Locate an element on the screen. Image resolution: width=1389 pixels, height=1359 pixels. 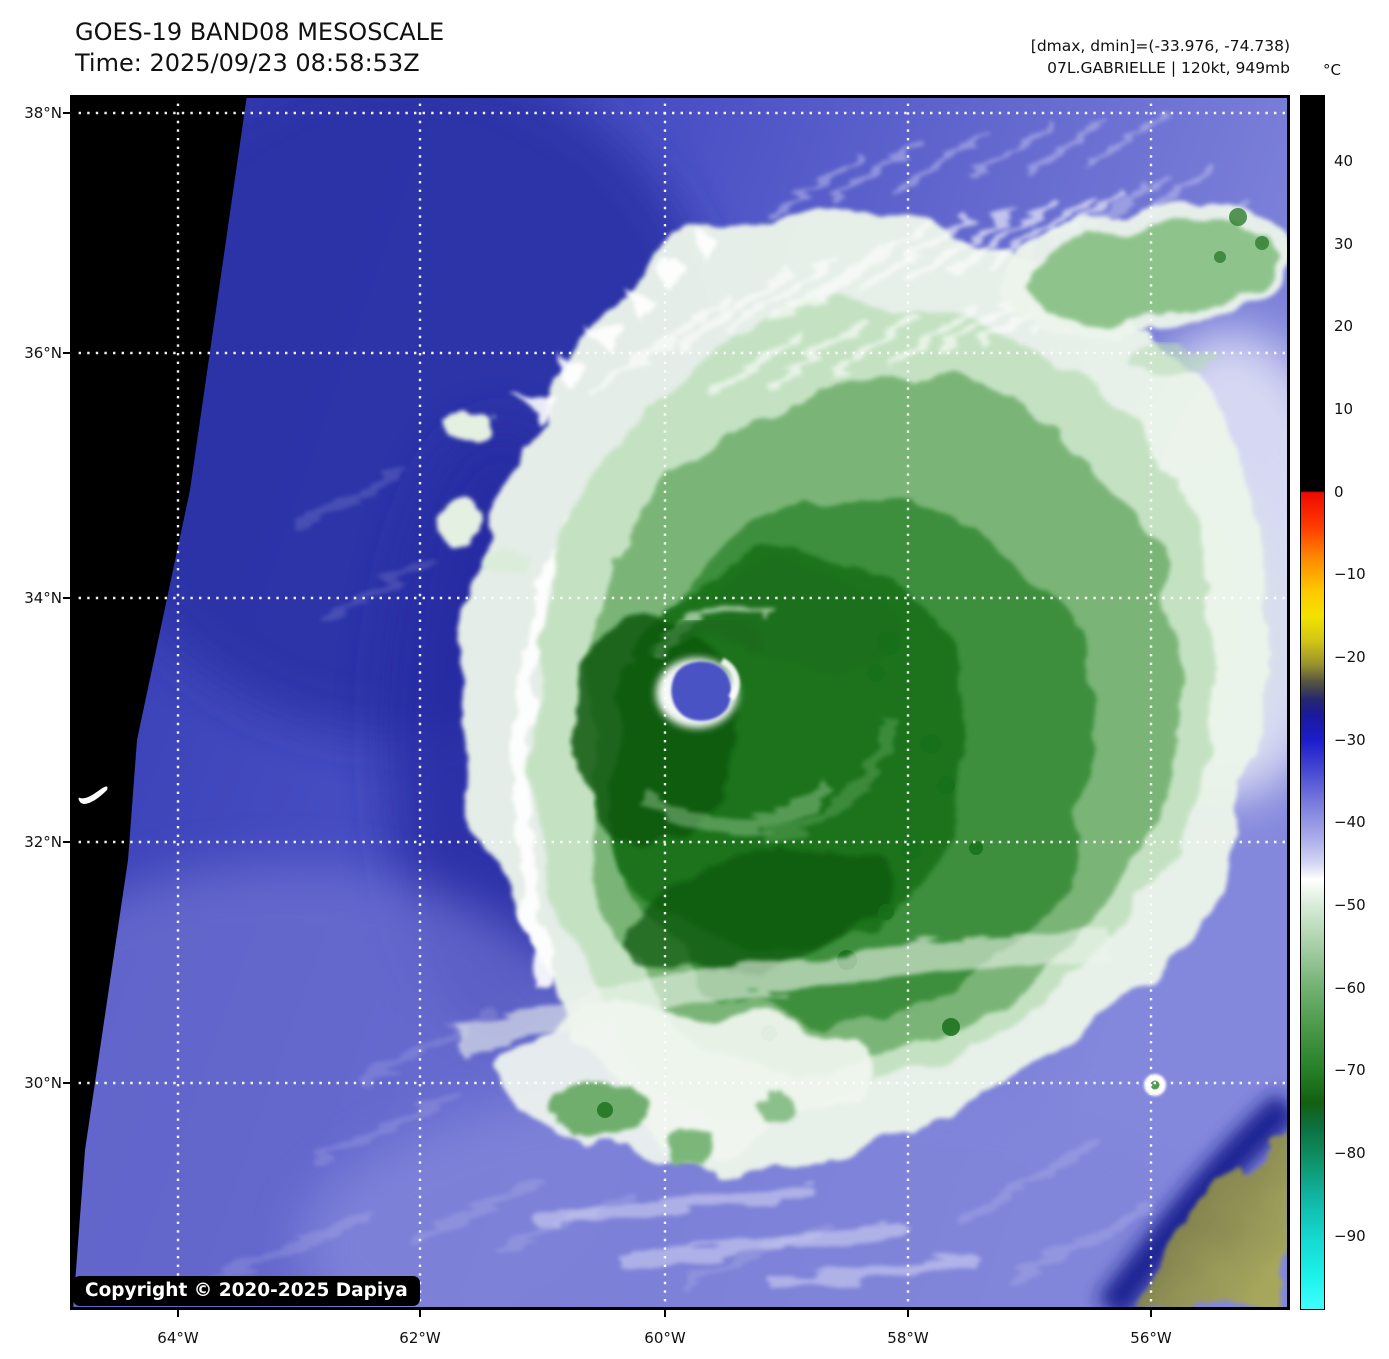
colorbar-tick-label: −70 is located at coordinates (1350, 1070).